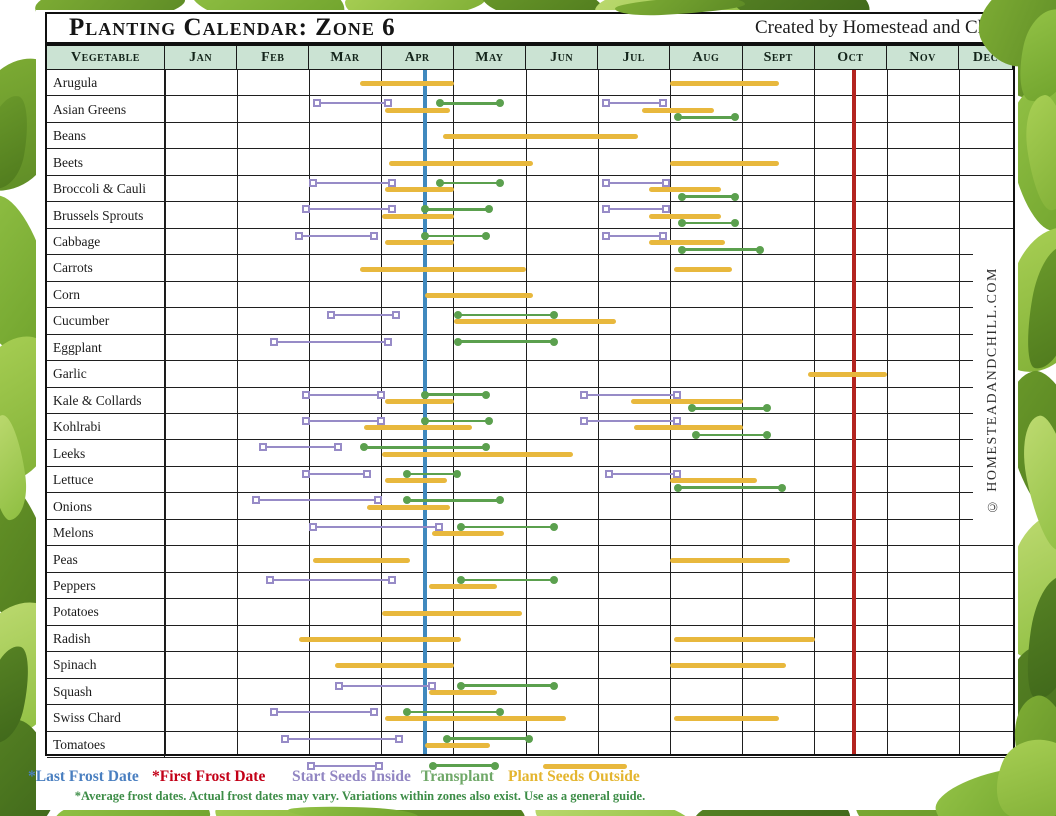 The width and height of the screenshot is (1056, 816). Describe the element at coordinates (992, 390) in the screenshot. I see `copyright-text: © HOMESTEADANDCHILL.COM` at that location.